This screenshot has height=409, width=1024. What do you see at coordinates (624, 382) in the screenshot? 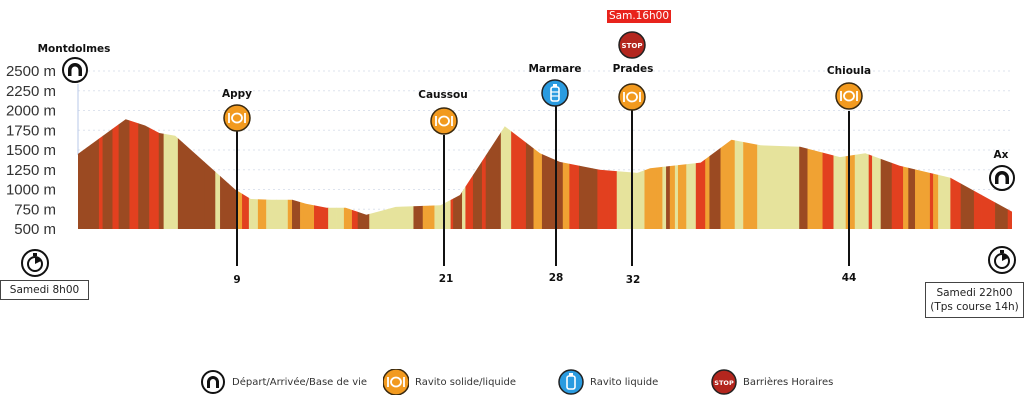
I see `legend-label: Ravito liquide` at bounding box center [624, 382].